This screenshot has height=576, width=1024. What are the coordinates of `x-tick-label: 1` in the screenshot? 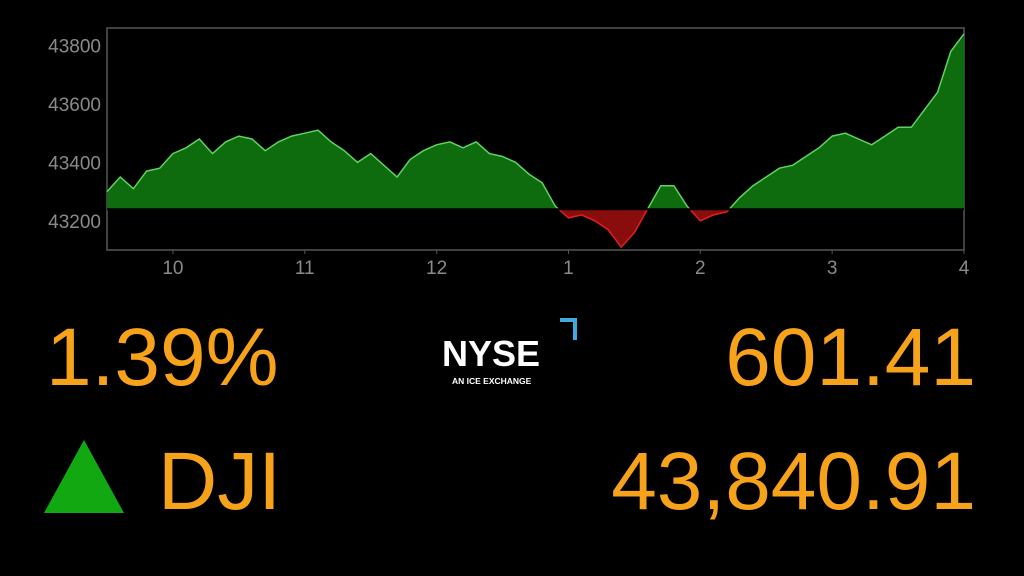 It's located at (568, 268).